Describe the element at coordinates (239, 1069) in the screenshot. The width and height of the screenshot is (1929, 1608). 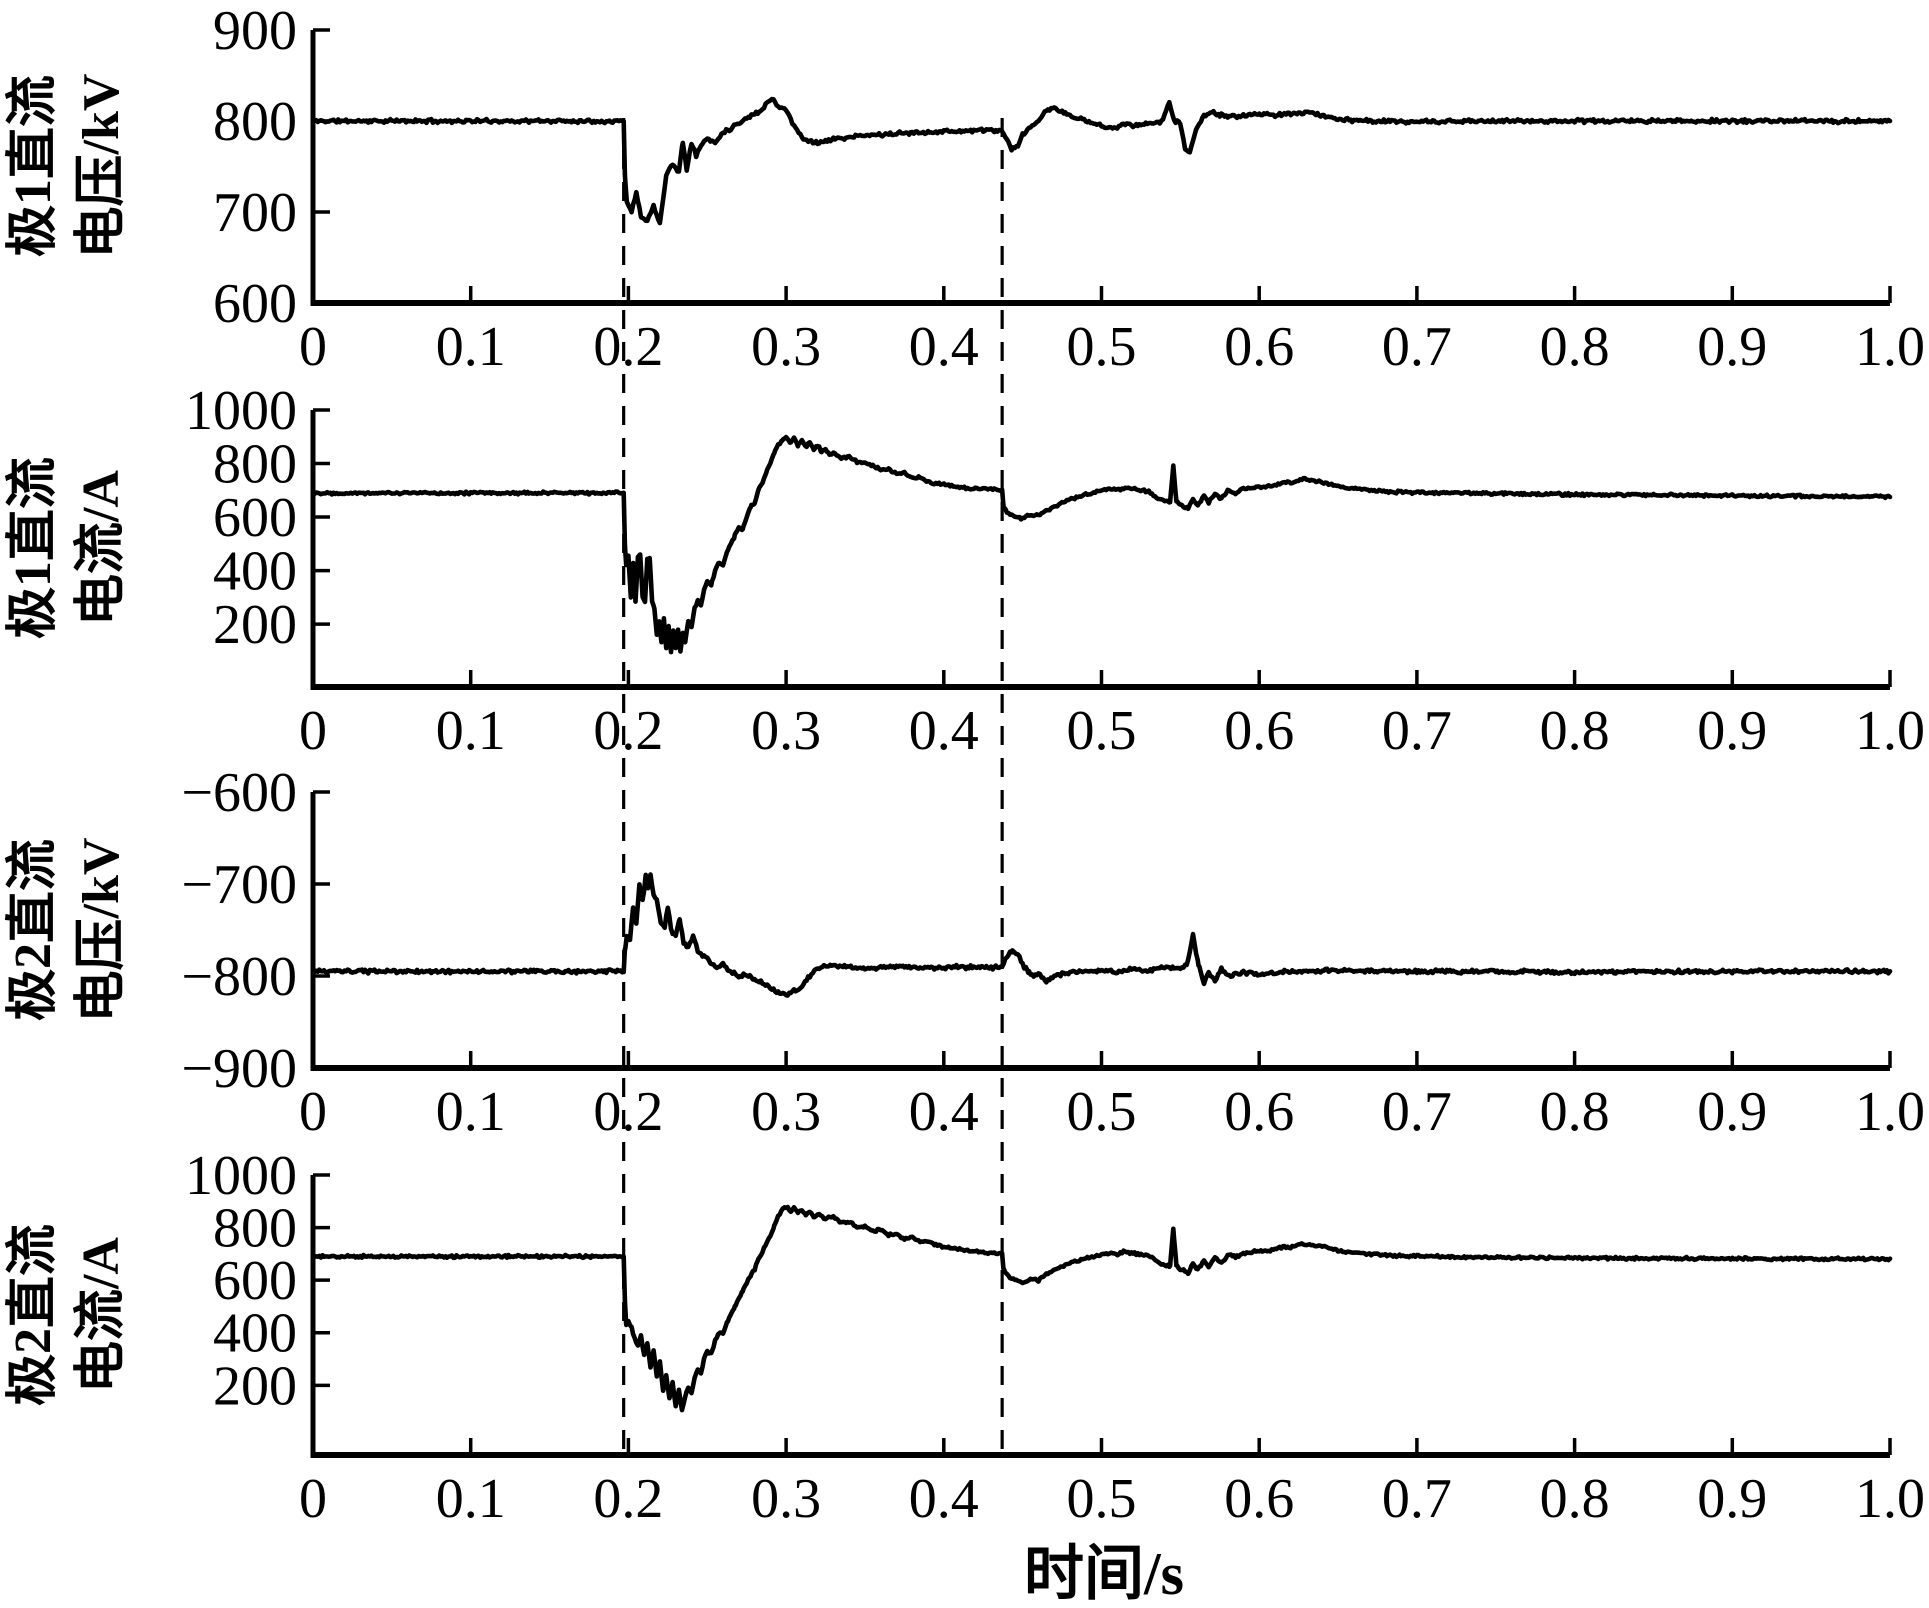
I see `y-tick-label: −900` at that location.